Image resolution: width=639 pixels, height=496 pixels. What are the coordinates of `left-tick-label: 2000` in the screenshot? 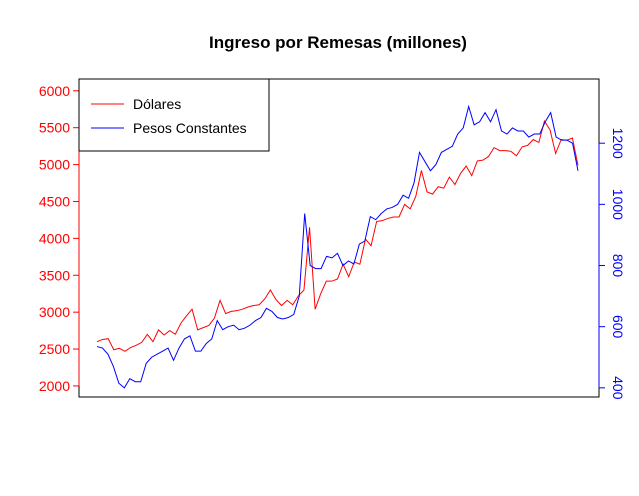 It's located at (54, 386).